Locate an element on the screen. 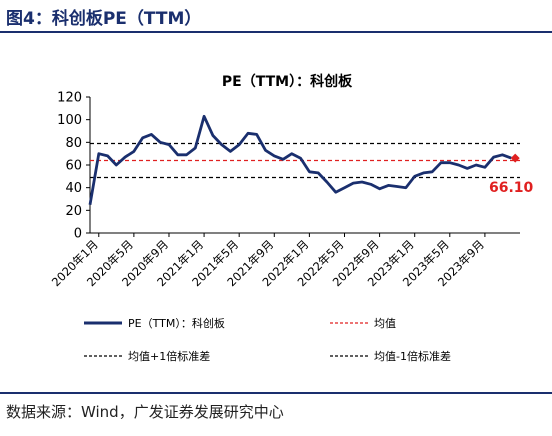 This screenshot has height=436, width=552. legend-item-mean-plus-1sd-label: 均值+1倍标准差 is located at coordinates (169, 356).